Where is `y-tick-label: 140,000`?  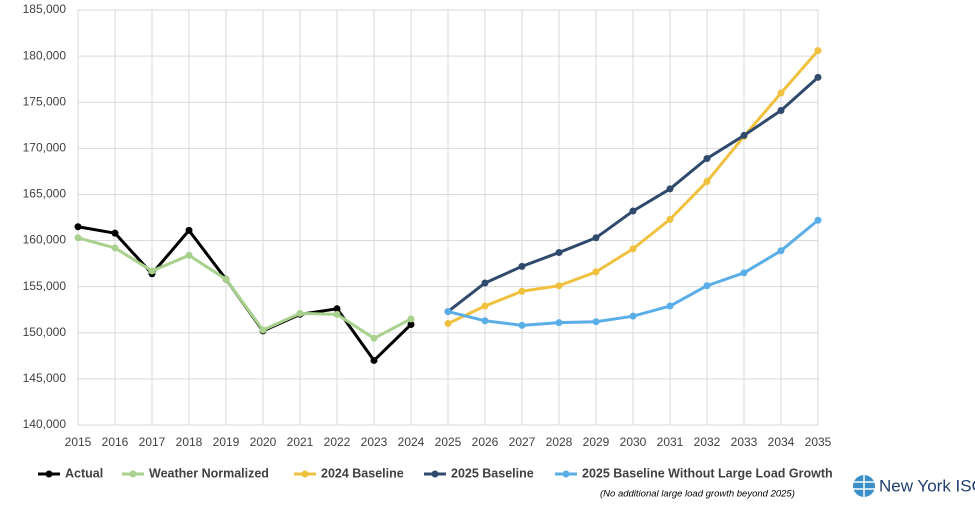
y-tick-label: 140,000 is located at coordinates (45, 424).